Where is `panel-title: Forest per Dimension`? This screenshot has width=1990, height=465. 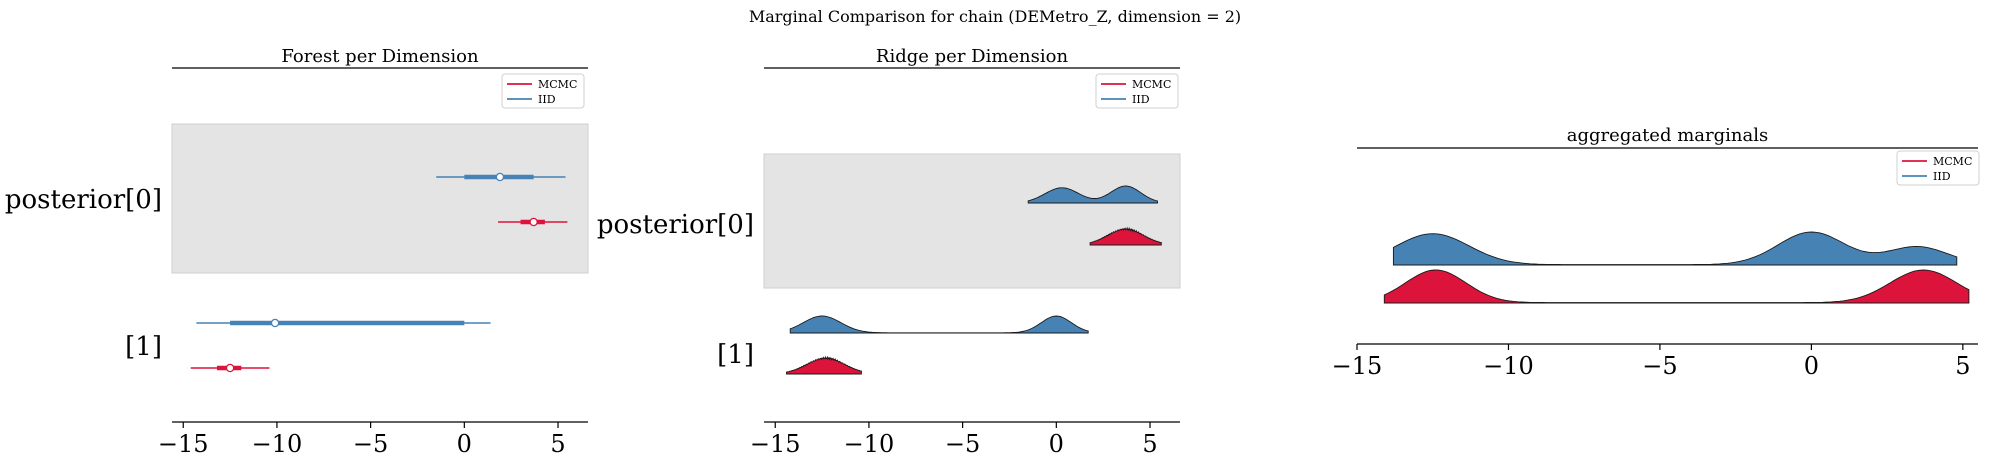 panel-title: Forest per Dimension is located at coordinates (380, 56).